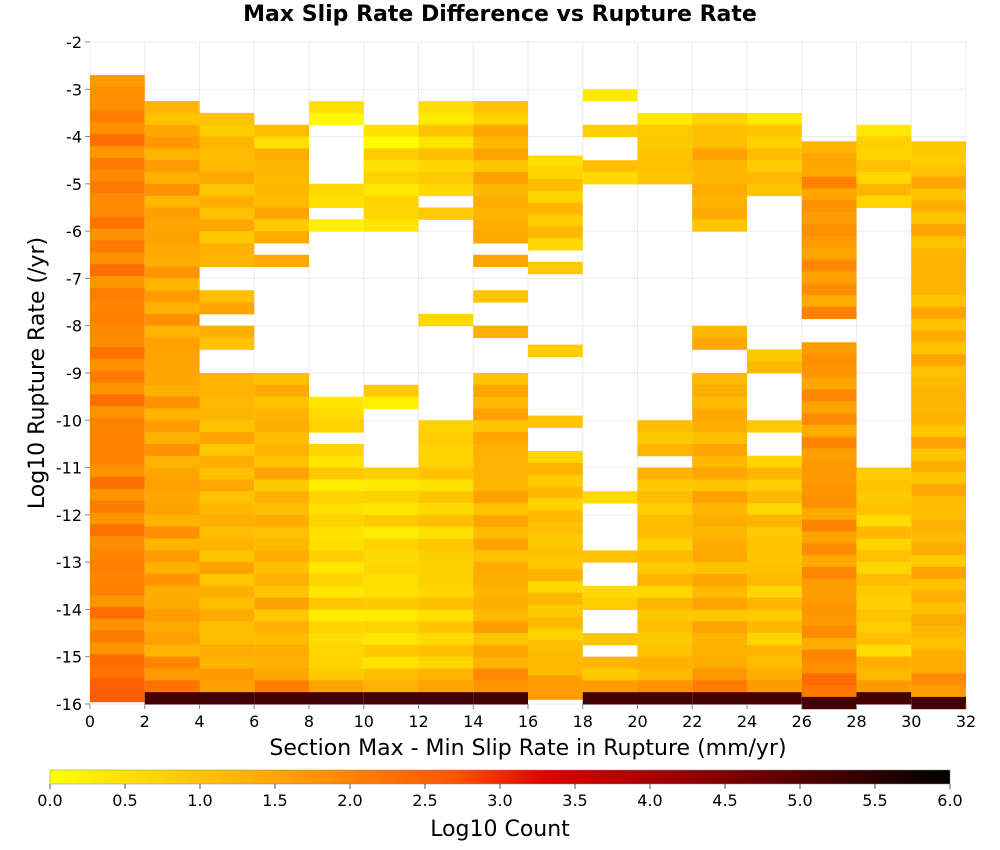  I want to click on y-tick-label: -7, so click(74, 278).